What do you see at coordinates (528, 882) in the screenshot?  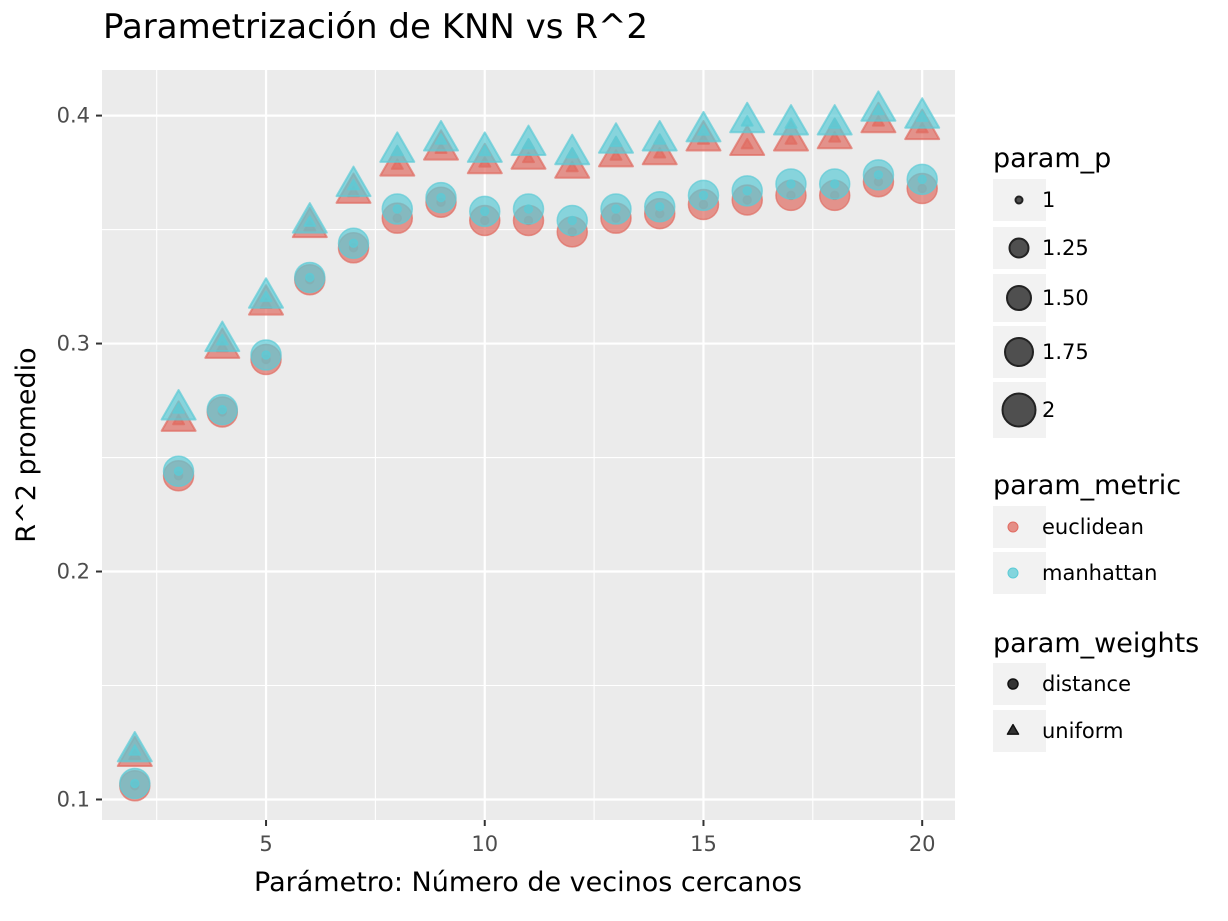 I see `x-axis-title: Parámetro: Número de vecinos cercanos` at bounding box center [528, 882].